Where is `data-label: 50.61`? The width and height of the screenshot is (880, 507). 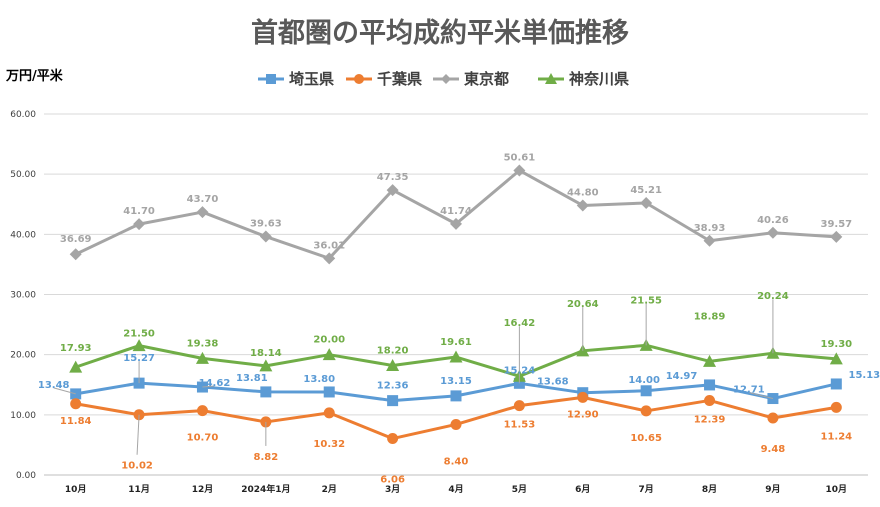
data-label: 50.61 is located at coordinates (520, 157).